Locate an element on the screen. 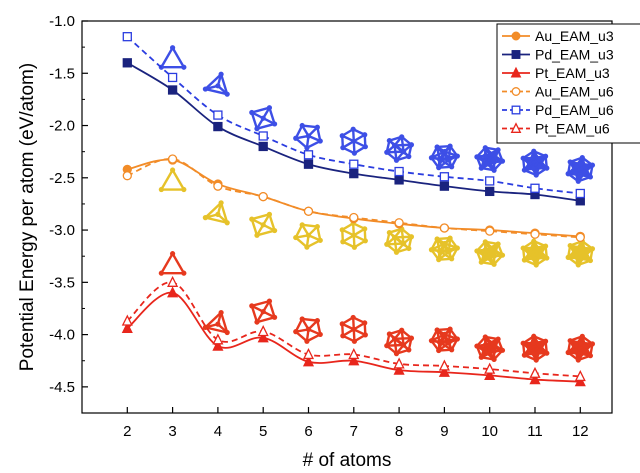 This screenshot has width=640, height=473. legend-entry: Pt_EAM_u6 is located at coordinates (556, 129).